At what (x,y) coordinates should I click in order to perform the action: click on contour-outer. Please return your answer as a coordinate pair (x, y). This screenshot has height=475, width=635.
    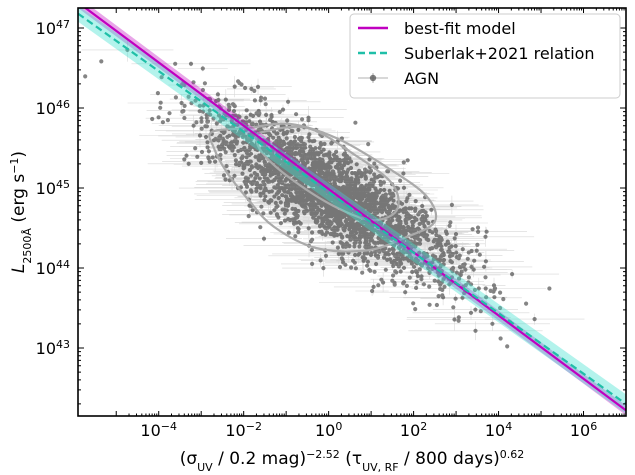
    Looking at the image, I should click on (323, 187).